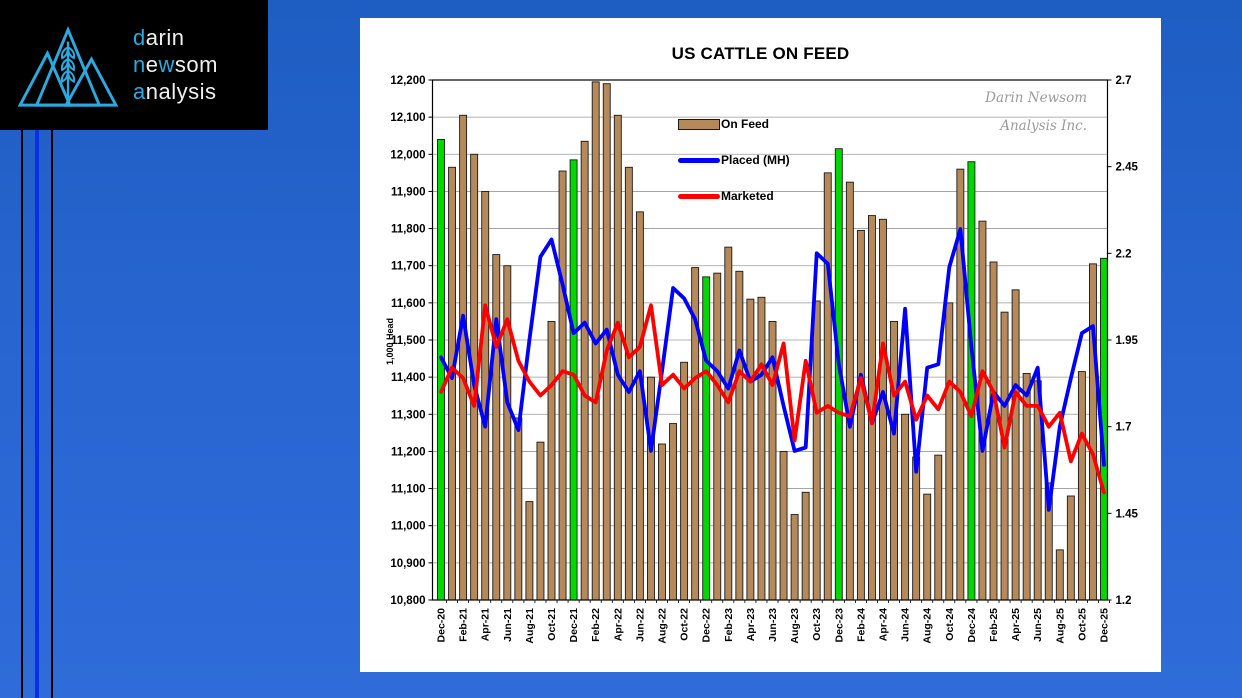 The image size is (1242, 698). What do you see at coordinates (37, 414) in the screenshot?
I see `decorative-stripe` at bounding box center [37, 414].